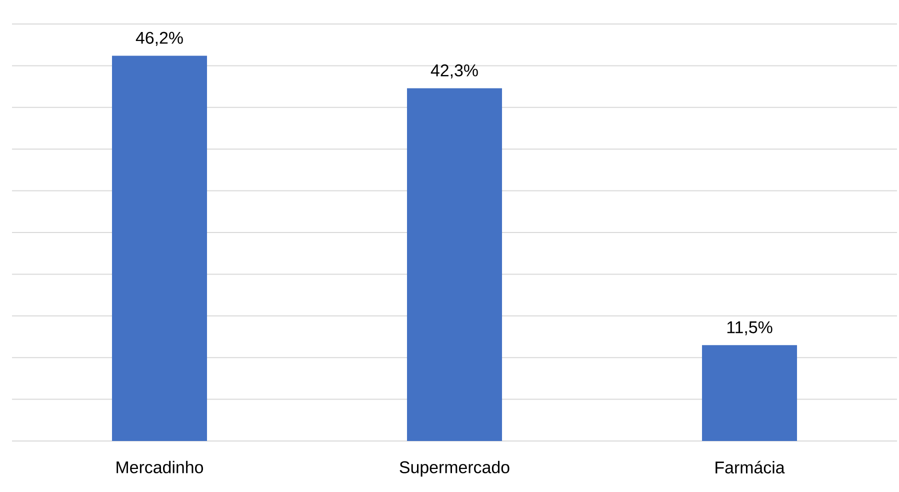 This screenshot has height=492, width=899. What do you see at coordinates (160, 467) in the screenshot?
I see `x-tick-label: Mercadinho` at bounding box center [160, 467].